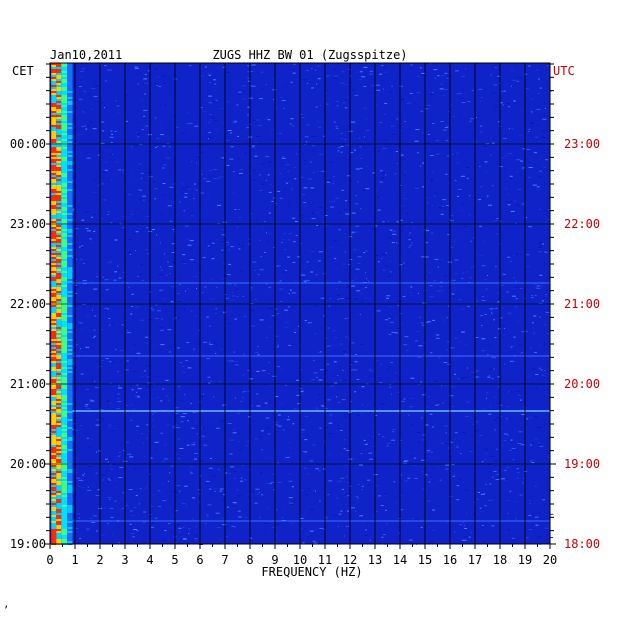  What do you see at coordinates (28, 344) in the screenshot?
I see `cet-tick-labels: 00:00 23:00 22:00 21:00 20:00 19:00` at bounding box center [28, 344].